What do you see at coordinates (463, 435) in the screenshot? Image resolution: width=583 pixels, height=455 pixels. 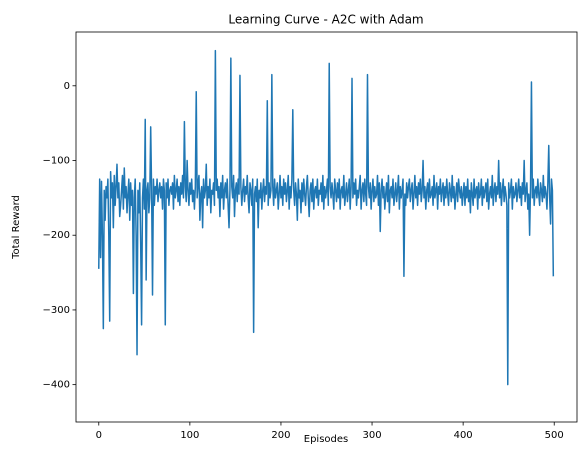 I see `x-tick-label: 400` at bounding box center [463, 435].